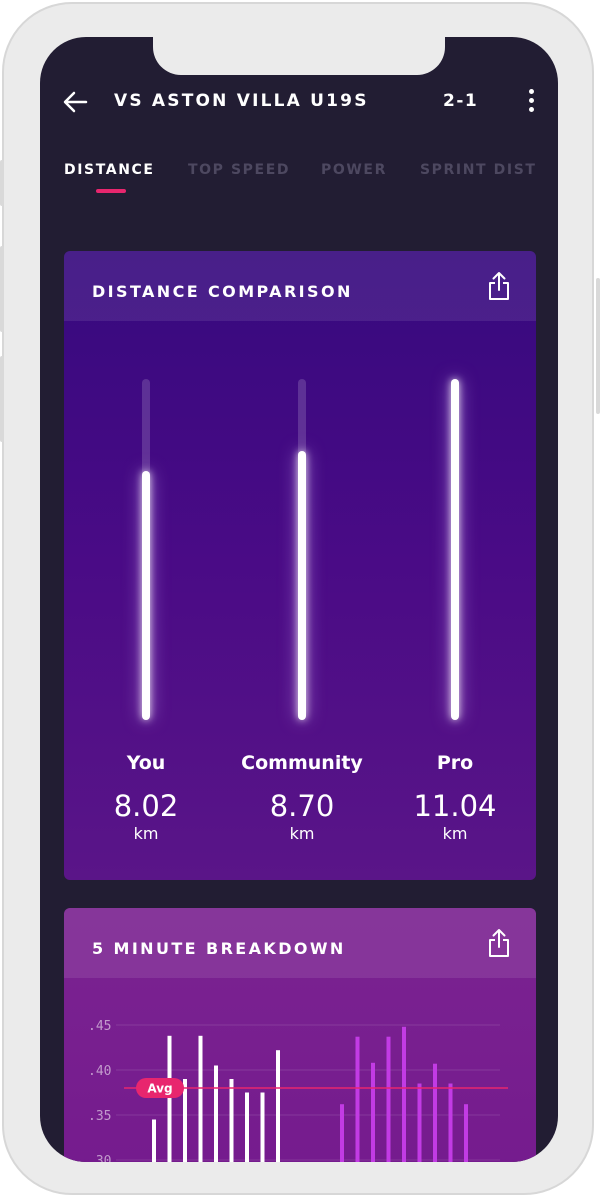 Image resolution: width=600 pixels, height=1199 pixels. What do you see at coordinates (111, 191) in the screenshot?
I see `active-tab-indicator` at bounding box center [111, 191].